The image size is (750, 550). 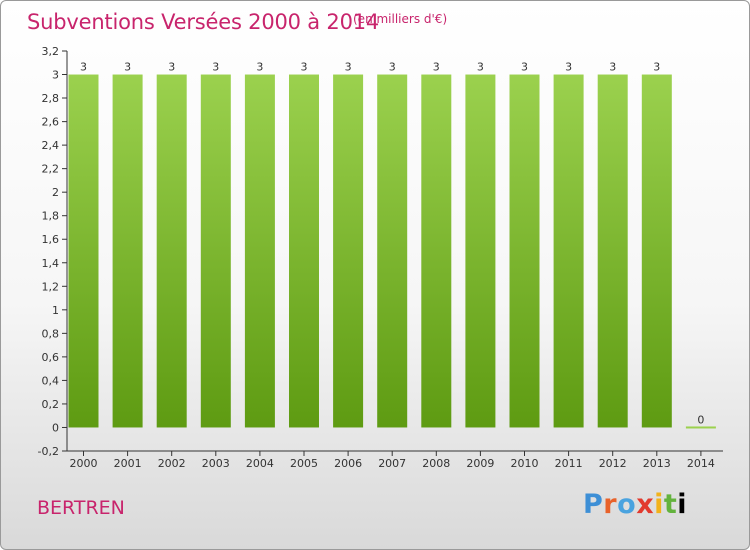 I want to click on x-tick-label: 2009, so click(x=480, y=463).